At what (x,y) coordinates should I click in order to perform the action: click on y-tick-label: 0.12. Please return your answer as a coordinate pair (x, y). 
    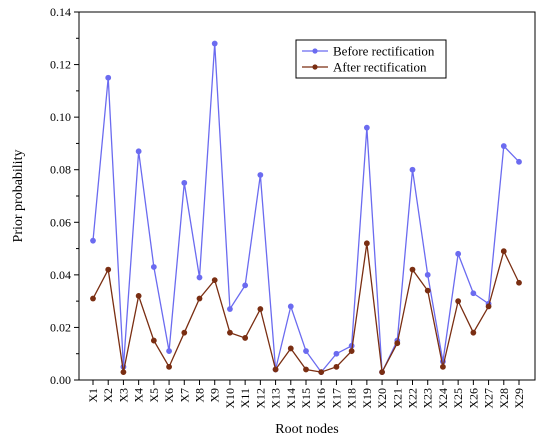
    Looking at the image, I should click on (60, 65).